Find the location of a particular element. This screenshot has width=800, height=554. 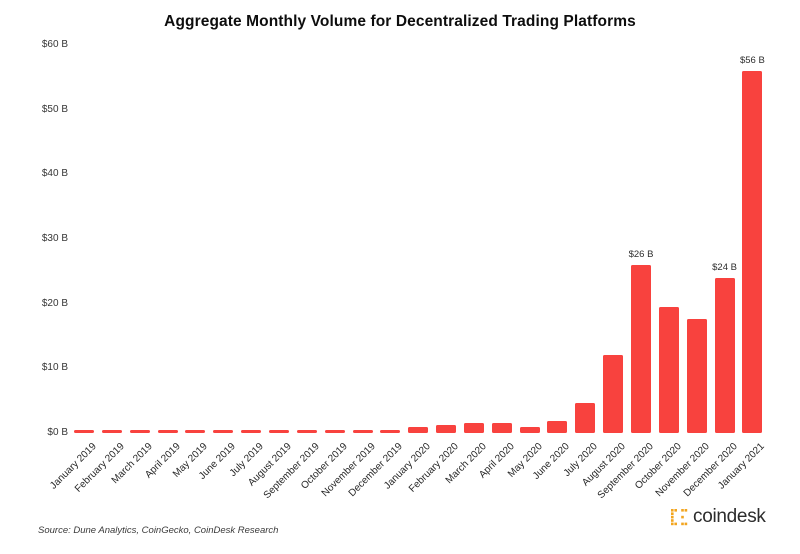

coindesk-logo-icon is located at coordinates (679, 516).